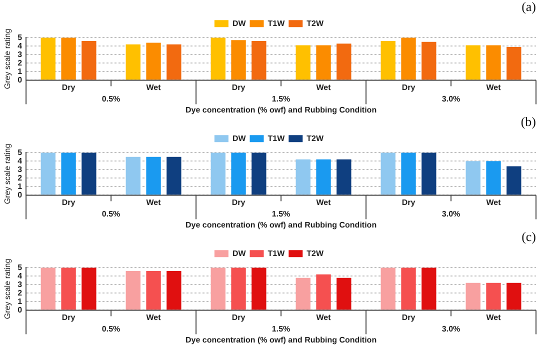  I want to click on text: 1.5%, so click(281, 99).